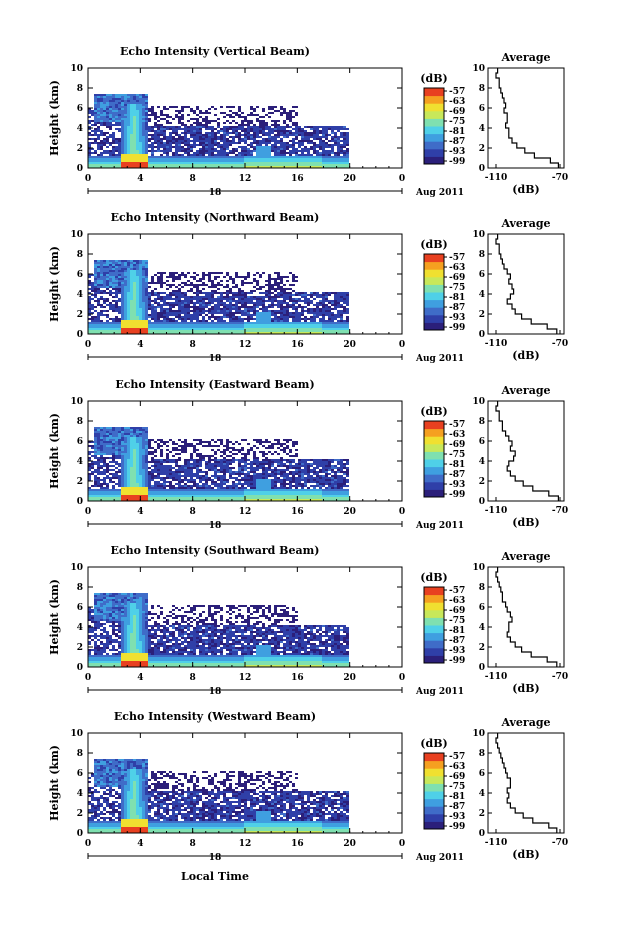  Describe the element at coordinates (457, 152) in the screenshot. I see `colorbar-tick-label: -93` at that location.